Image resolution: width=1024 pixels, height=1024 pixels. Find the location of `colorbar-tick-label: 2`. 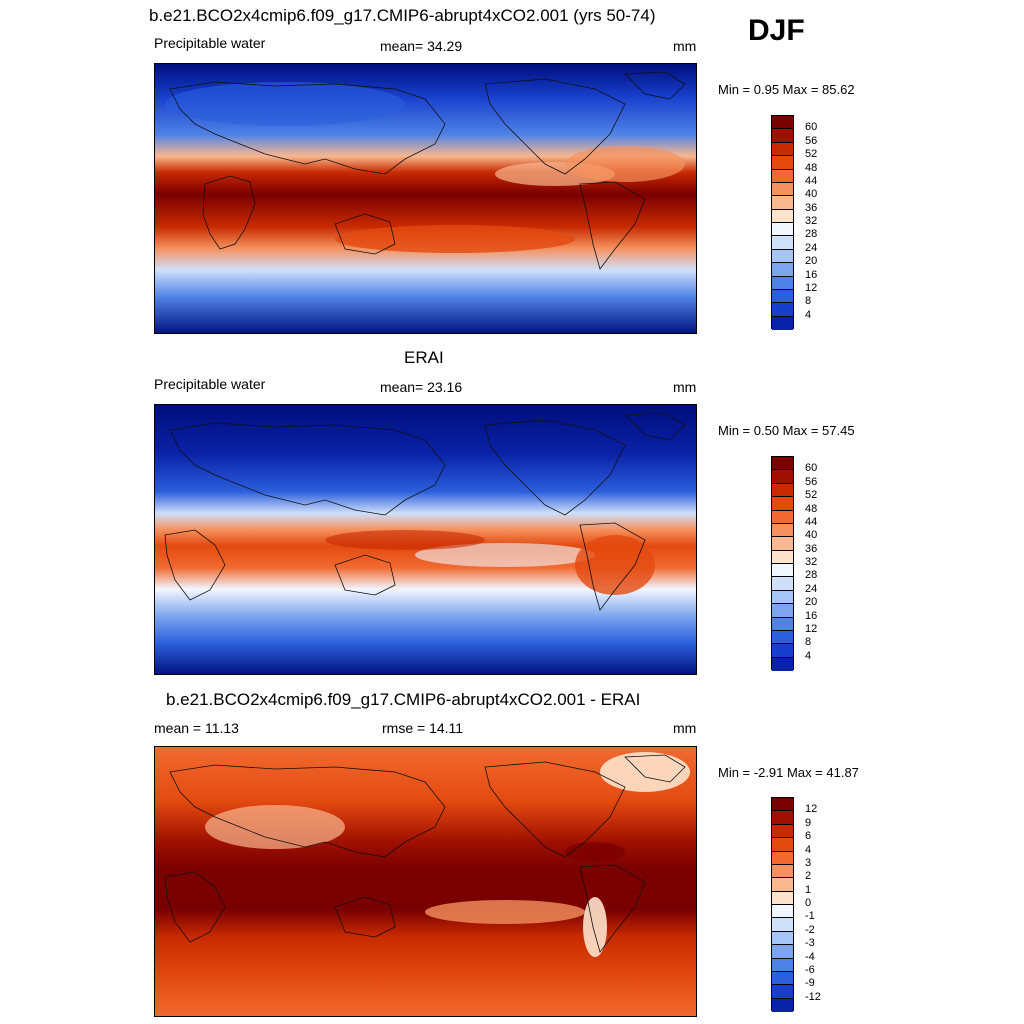

colorbar-tick-label: 2 is located at coordinates (808, 876).